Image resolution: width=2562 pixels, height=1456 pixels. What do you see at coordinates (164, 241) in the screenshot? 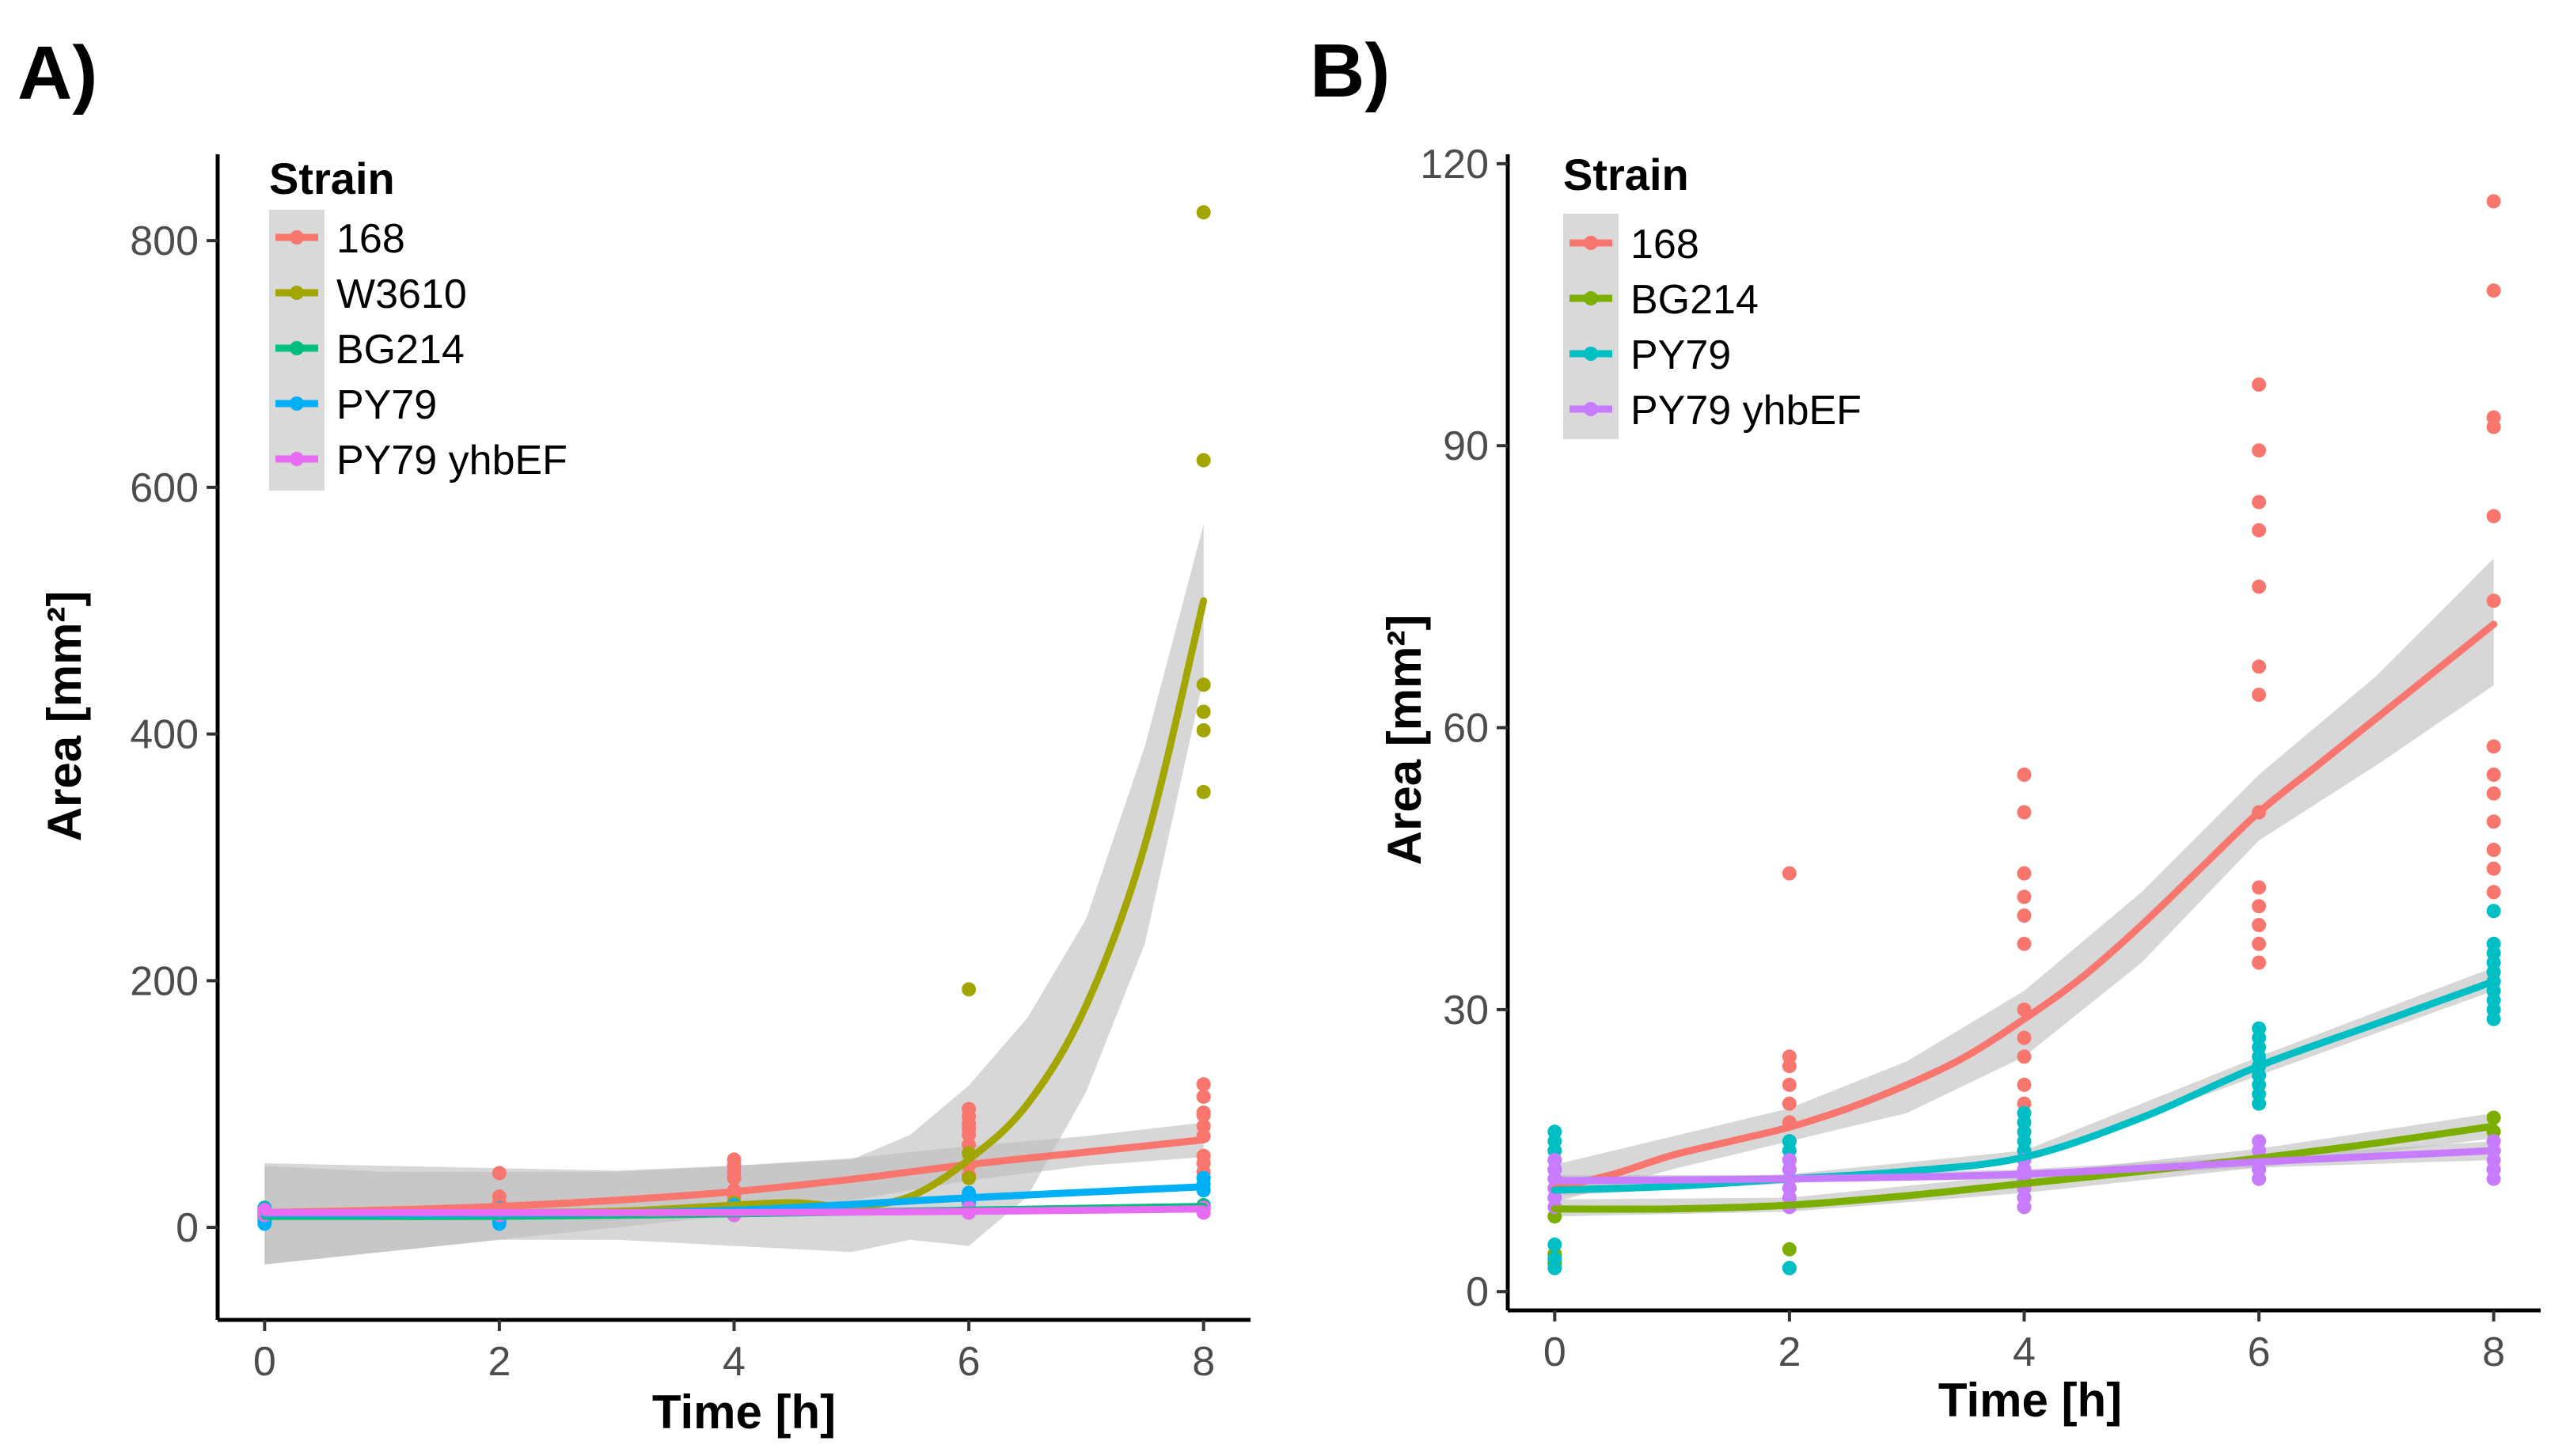
I see `panel-a-y-tick-label: 800` at bounding box center [164, 241].